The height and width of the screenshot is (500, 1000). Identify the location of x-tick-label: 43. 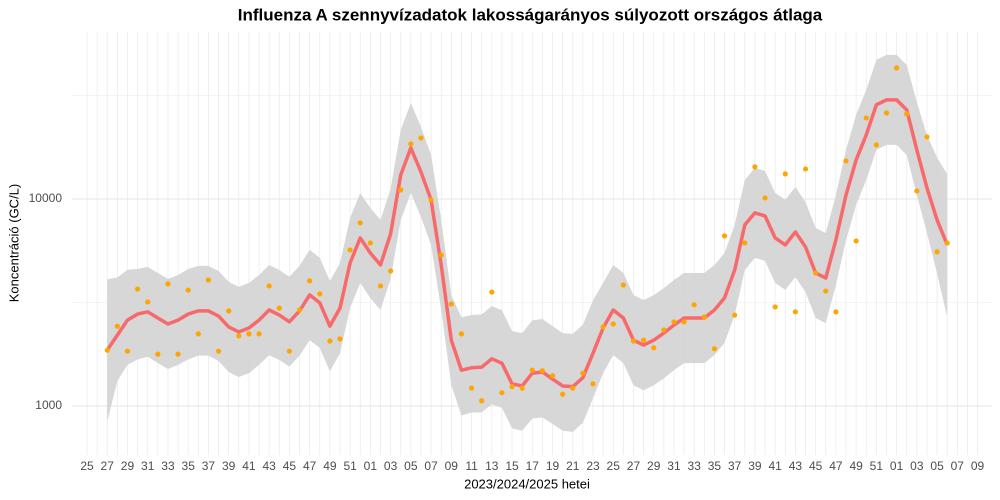
(269, 466).